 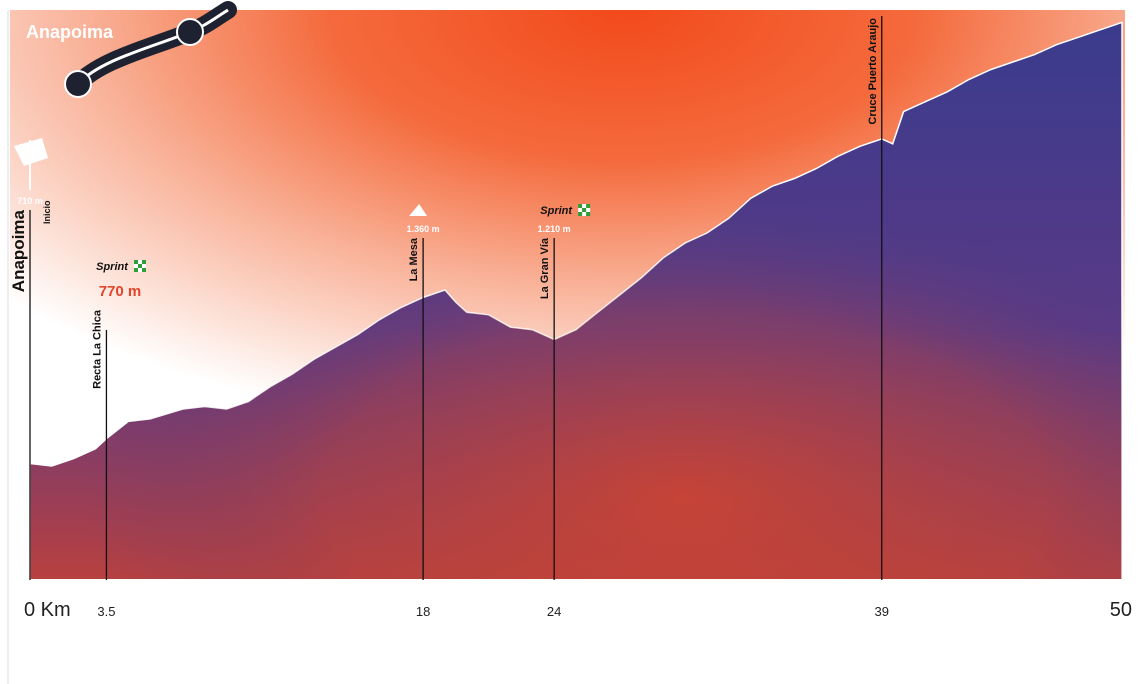 What do you see at coordinates (18, 250) in the screenshot?
I see `marker-name-label: Anapoima` at bounding box center [18, 250].